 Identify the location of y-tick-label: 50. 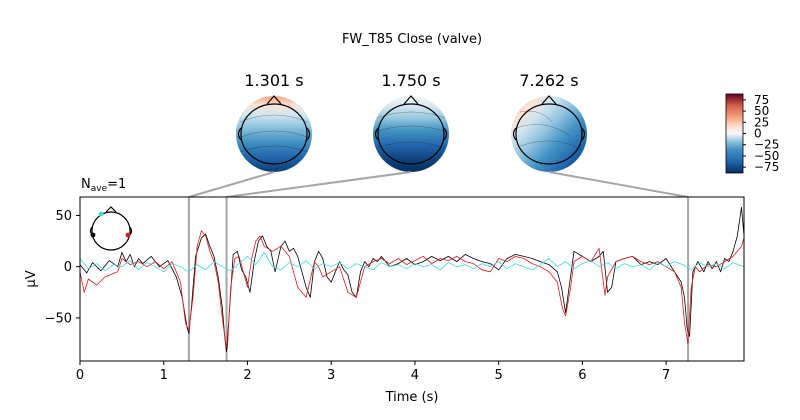
(63, 216).